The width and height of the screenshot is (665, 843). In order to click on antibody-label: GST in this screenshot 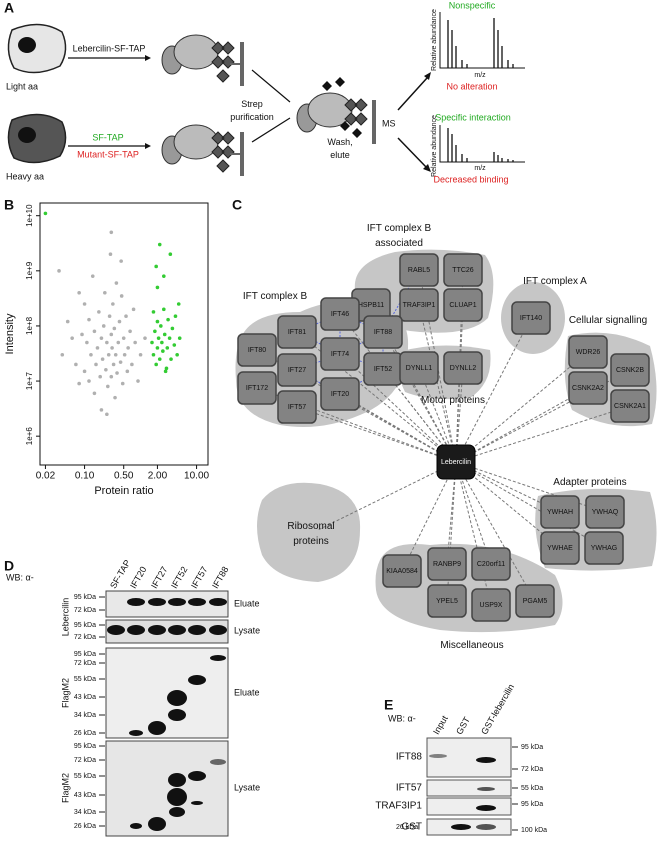, I will do `click(411, 827)`.